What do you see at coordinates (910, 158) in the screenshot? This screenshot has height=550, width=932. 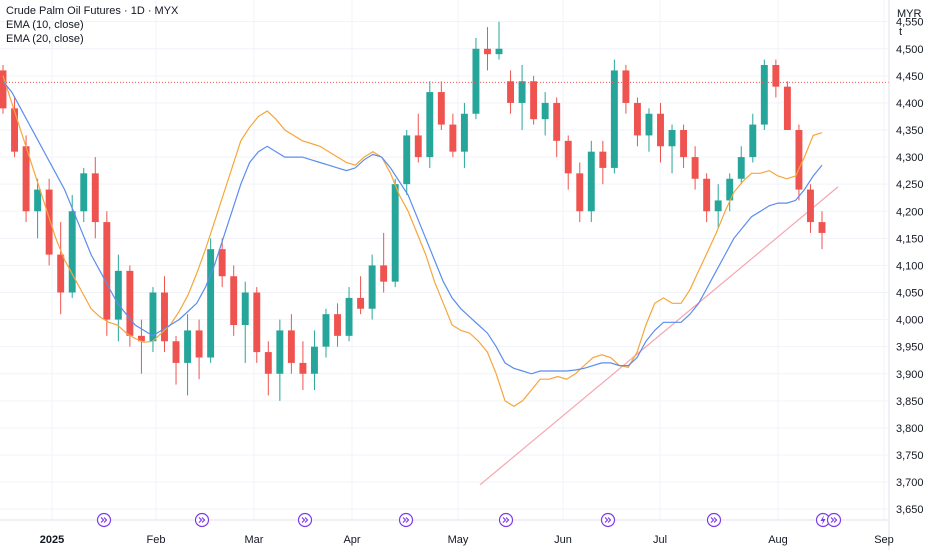 I see `y-tick-label: 4,300` at bounding box center [910, 158].